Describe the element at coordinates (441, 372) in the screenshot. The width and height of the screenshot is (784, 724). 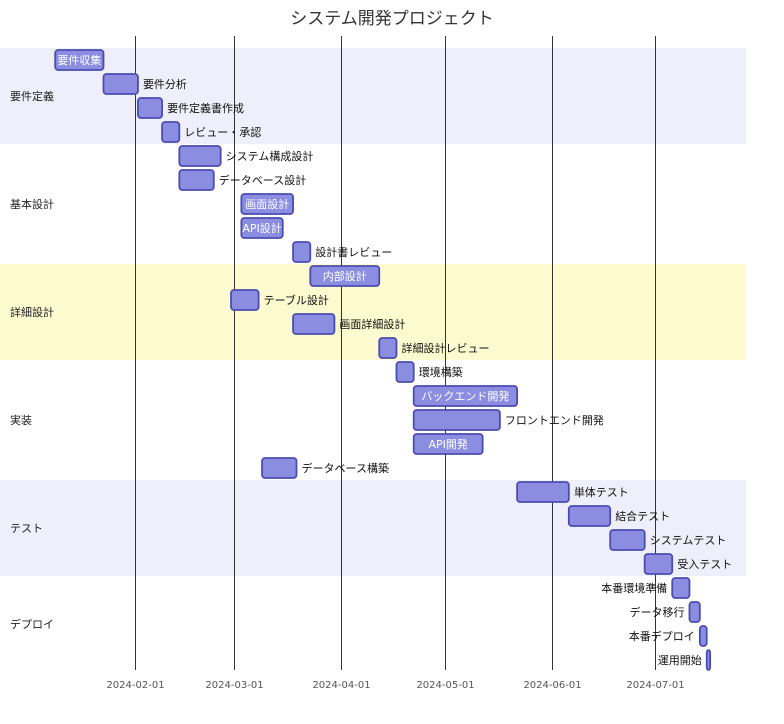
I see `task-label: 環境構築` at that location.